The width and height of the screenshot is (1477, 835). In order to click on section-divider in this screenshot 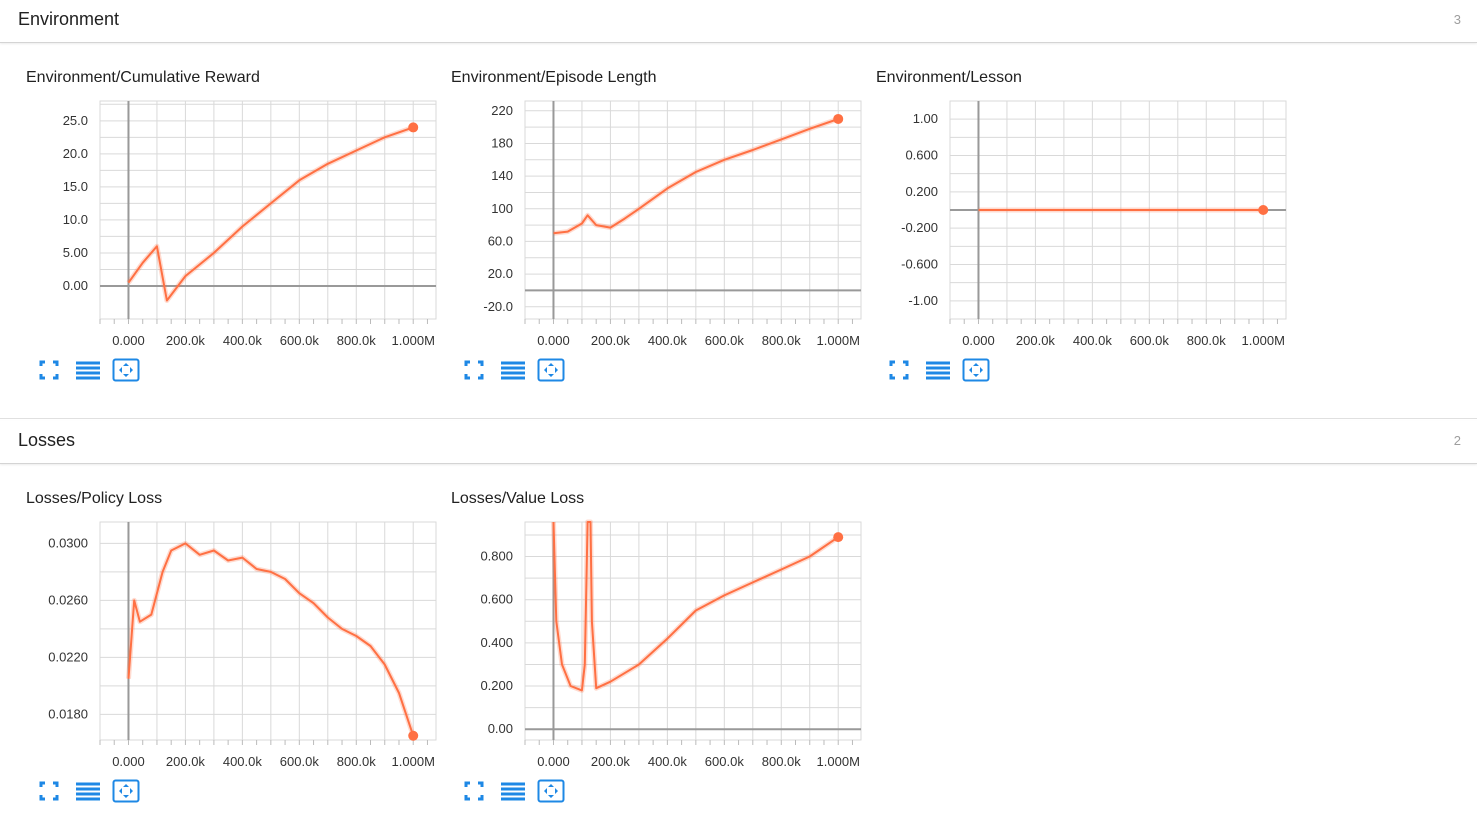, I will do `click(738, 418)`.